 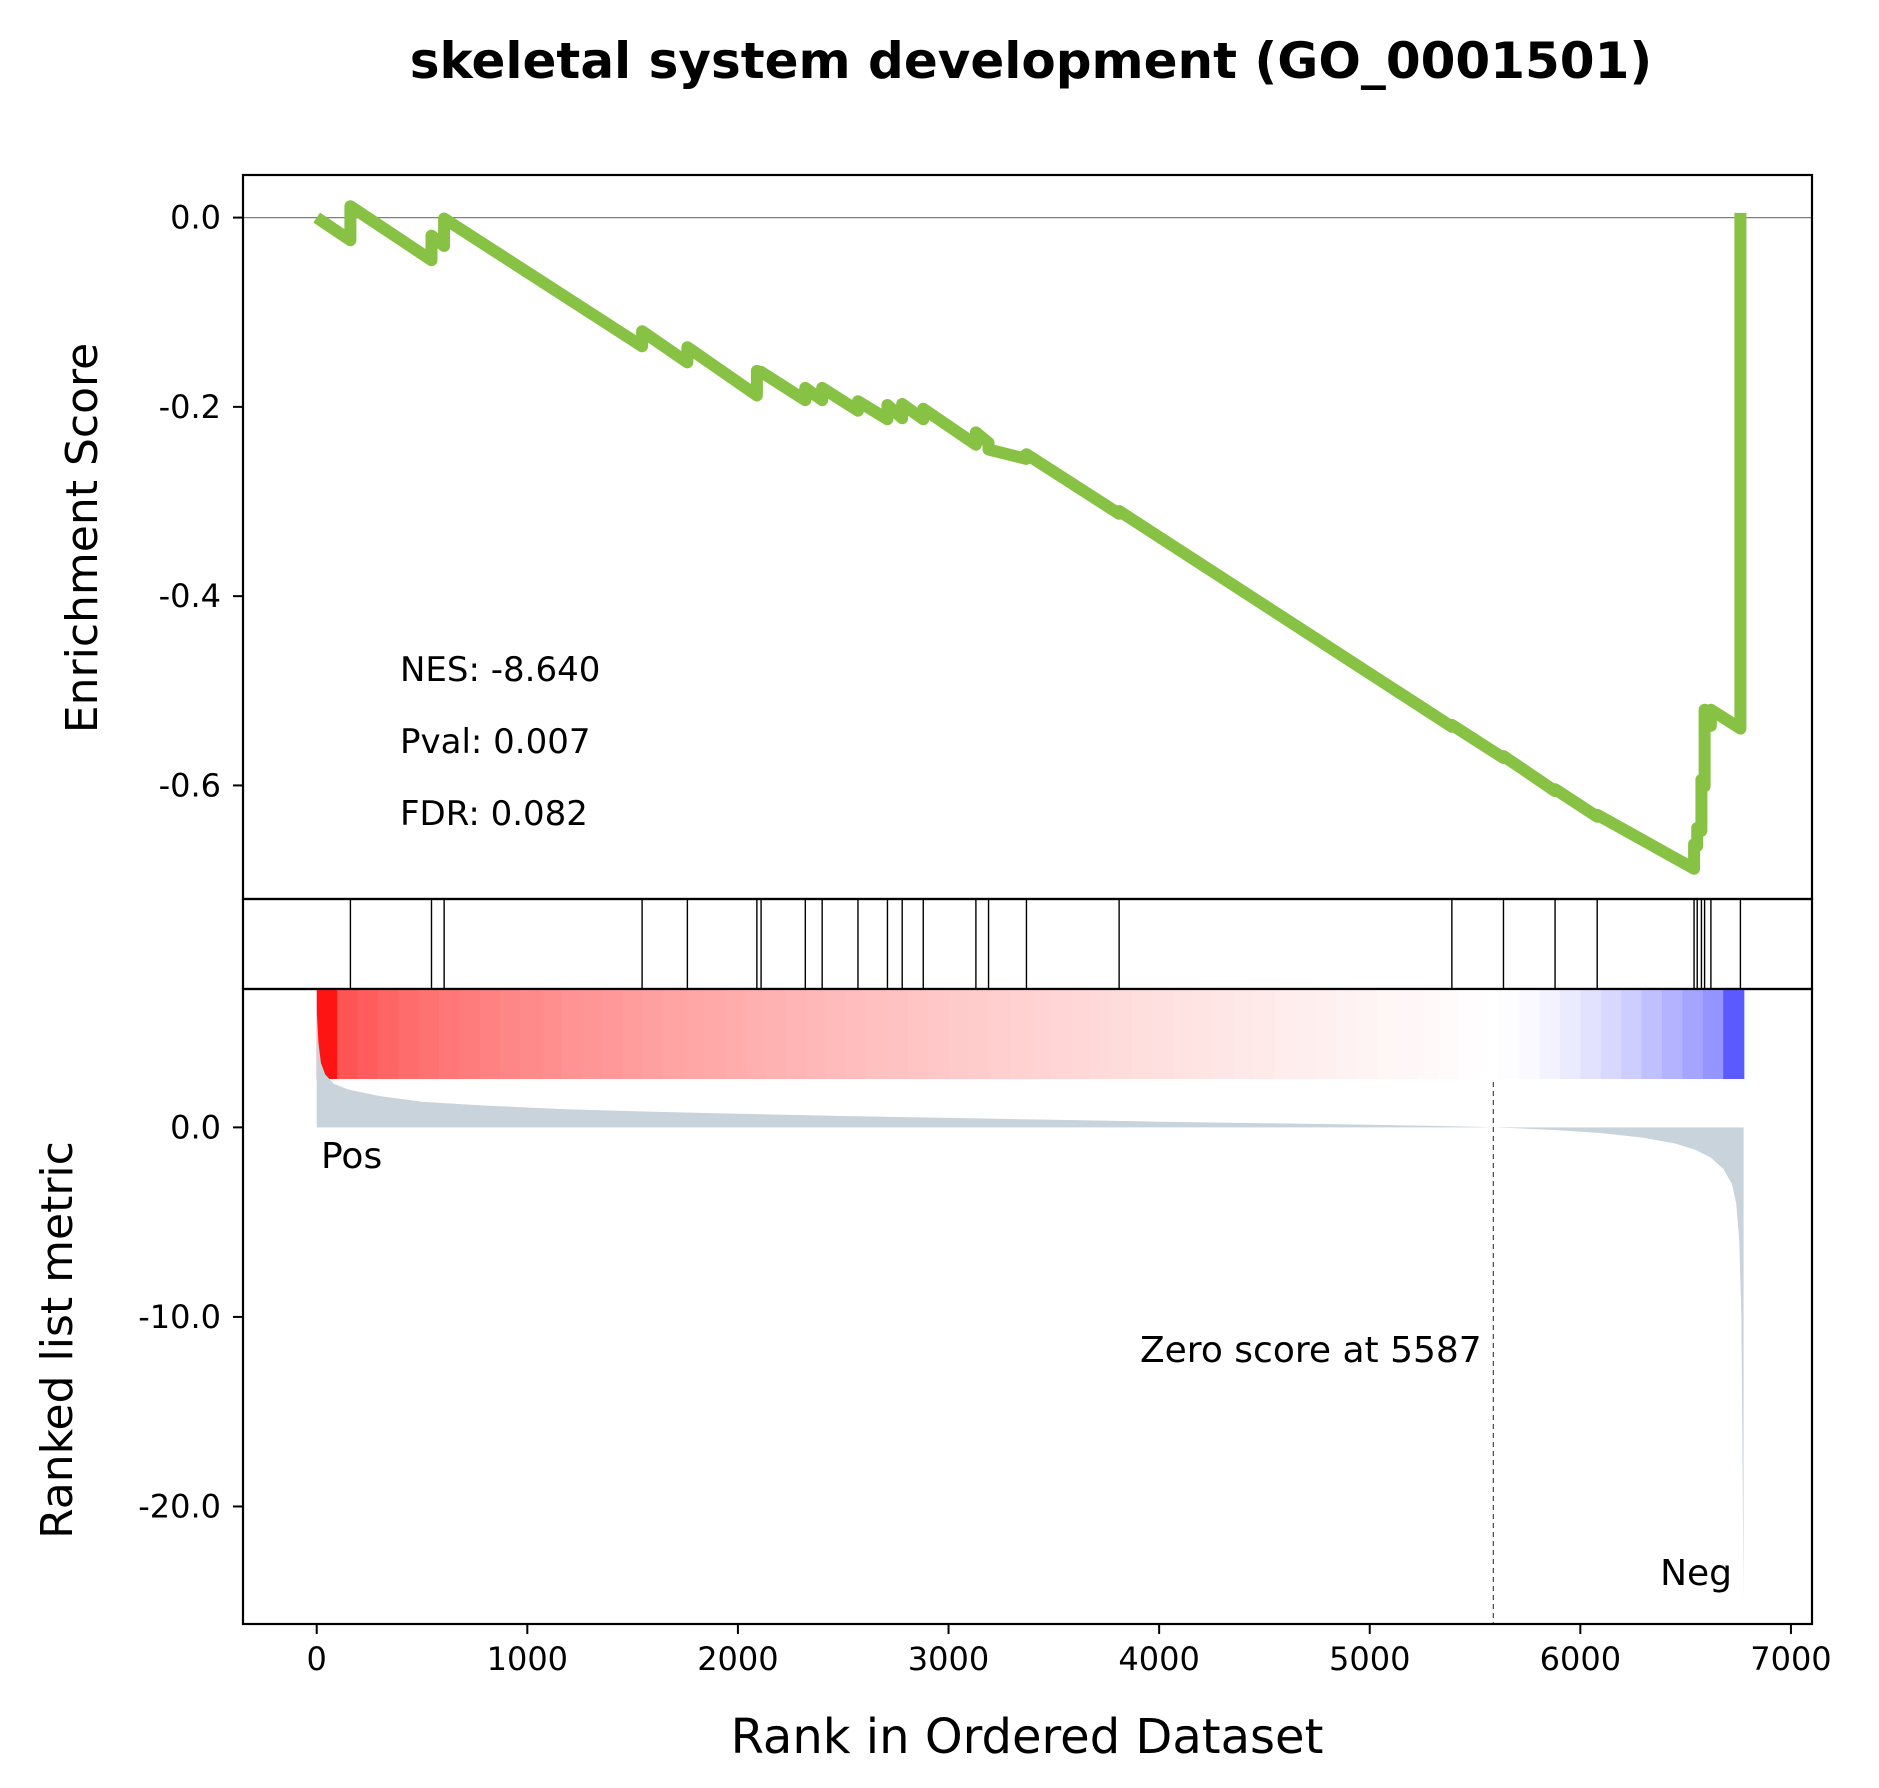 What do you see at coordinates (1790, 1659) in the screenshot?
I see `x-tick-label: 7000` at bounding box center [1790, 1659].